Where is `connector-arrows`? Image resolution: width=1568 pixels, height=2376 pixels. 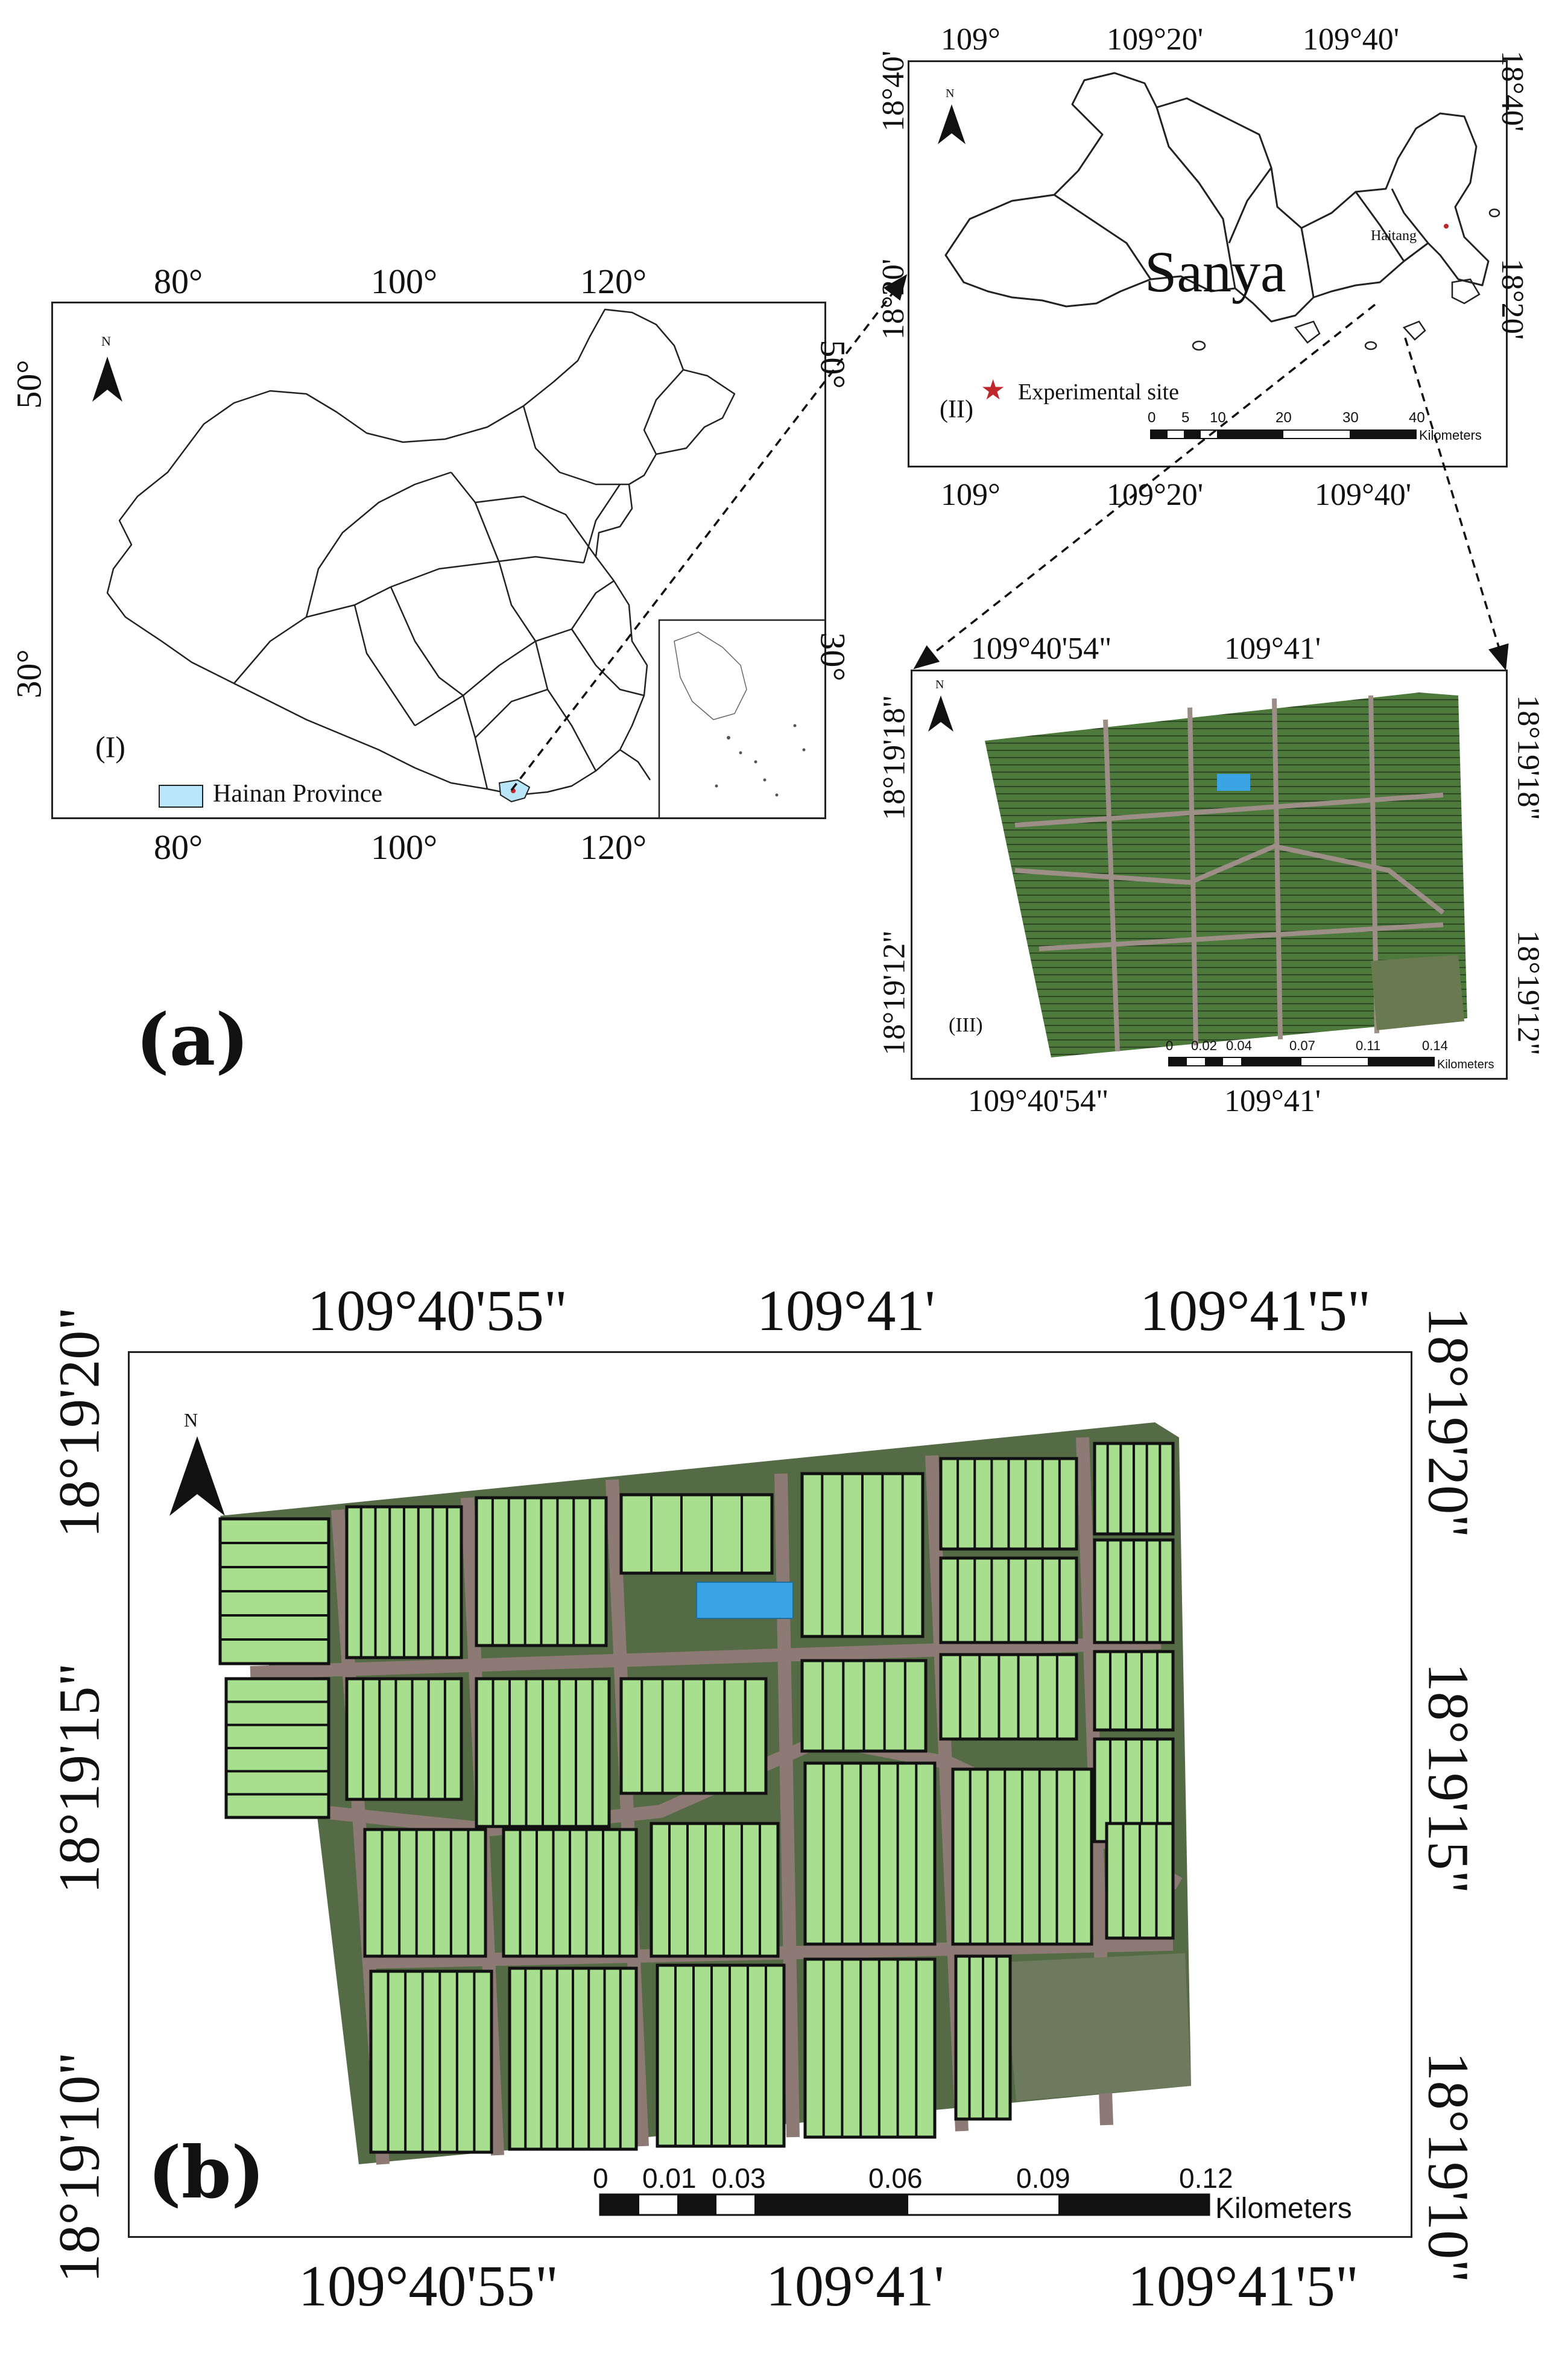
connector-arrows is located at coordinates (1009, 532).